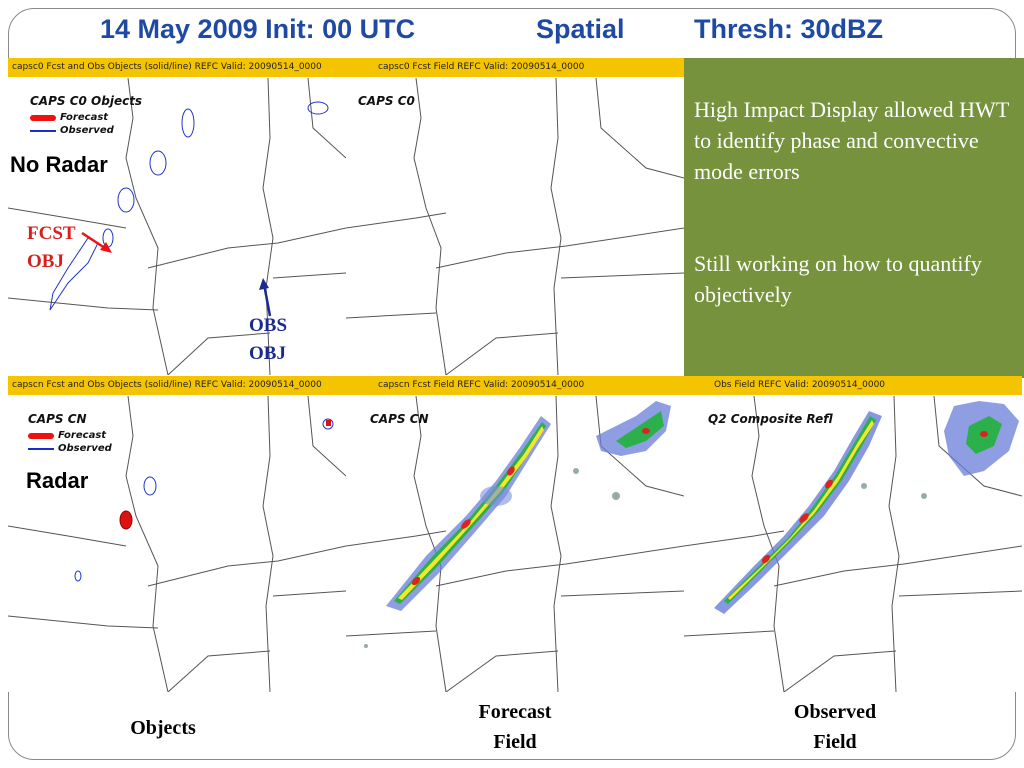  What do you see at coordinates (580, 29) in the screenshot?
I see `title-method: Spatial` at bounding box center [580, 29].